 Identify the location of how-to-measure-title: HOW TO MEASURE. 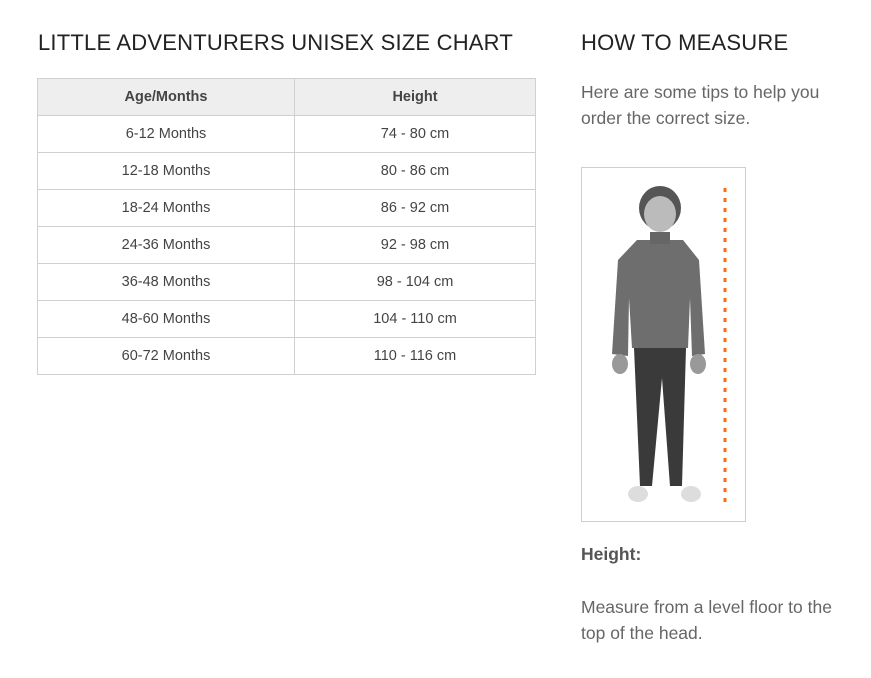
(685, 42).